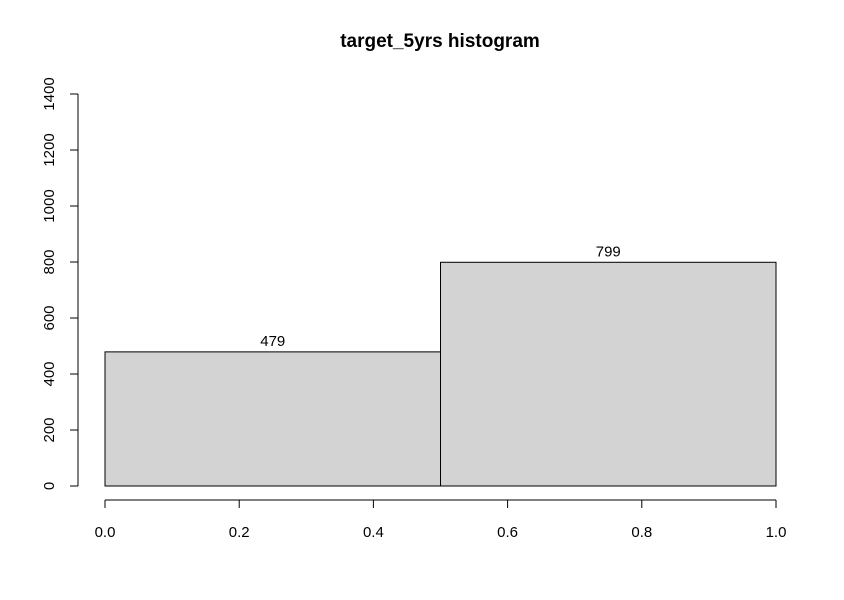 Image resolution: width=844 pixels, height=600 pixels. Describe the element at coordinates (60, 283) in the screenshot. I see `y-axis: 0 200 400 600 800 1000 1200 1400` at that location.